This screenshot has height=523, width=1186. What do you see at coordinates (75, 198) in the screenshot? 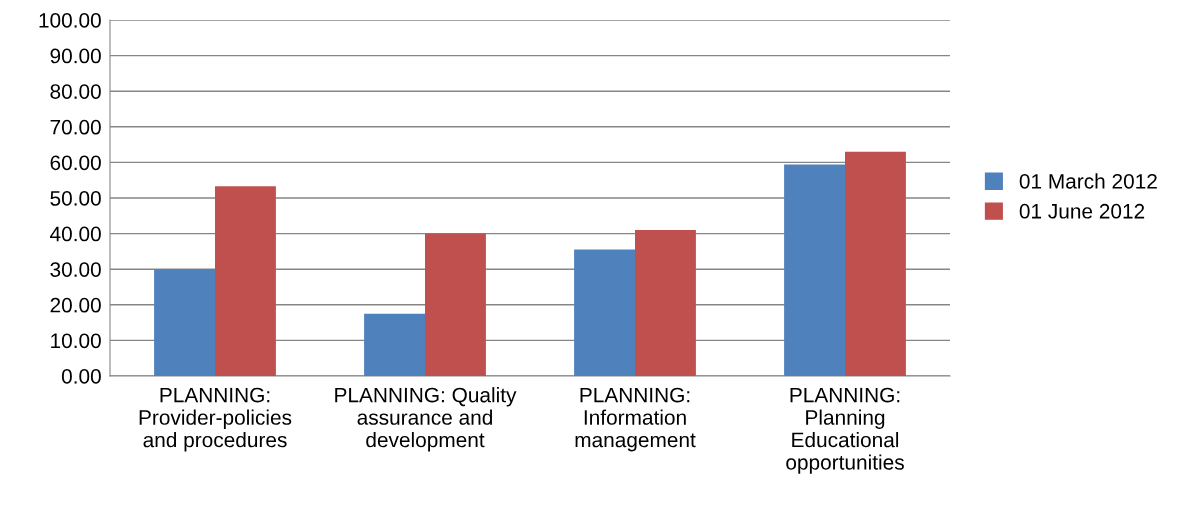
I see `y-tick-label: 50.00` at bounding box center [75, 198].